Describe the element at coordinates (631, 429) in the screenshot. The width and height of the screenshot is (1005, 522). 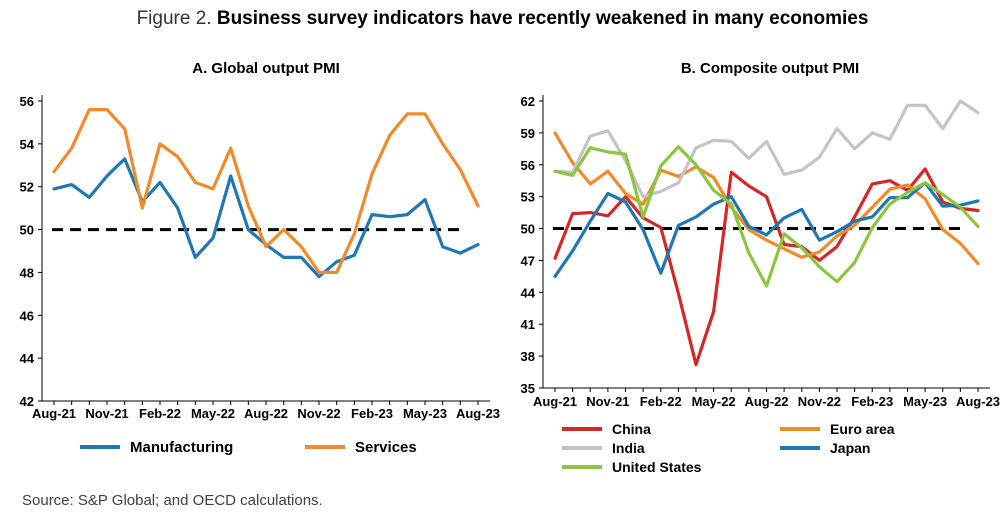
I see `legend-label: China` at that location.